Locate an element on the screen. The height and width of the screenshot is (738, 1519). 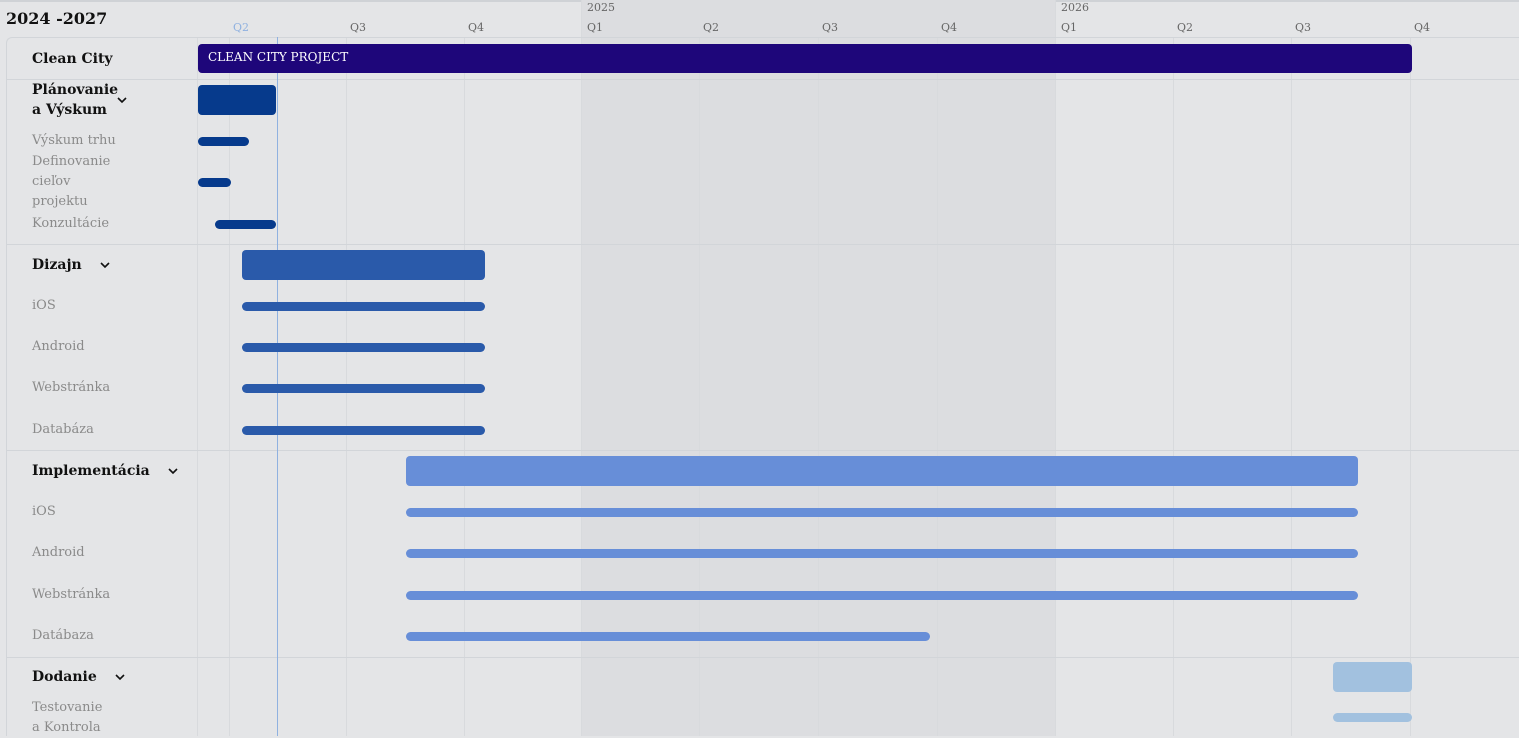
year-label: 2025 is located at coordinates (601, 7).